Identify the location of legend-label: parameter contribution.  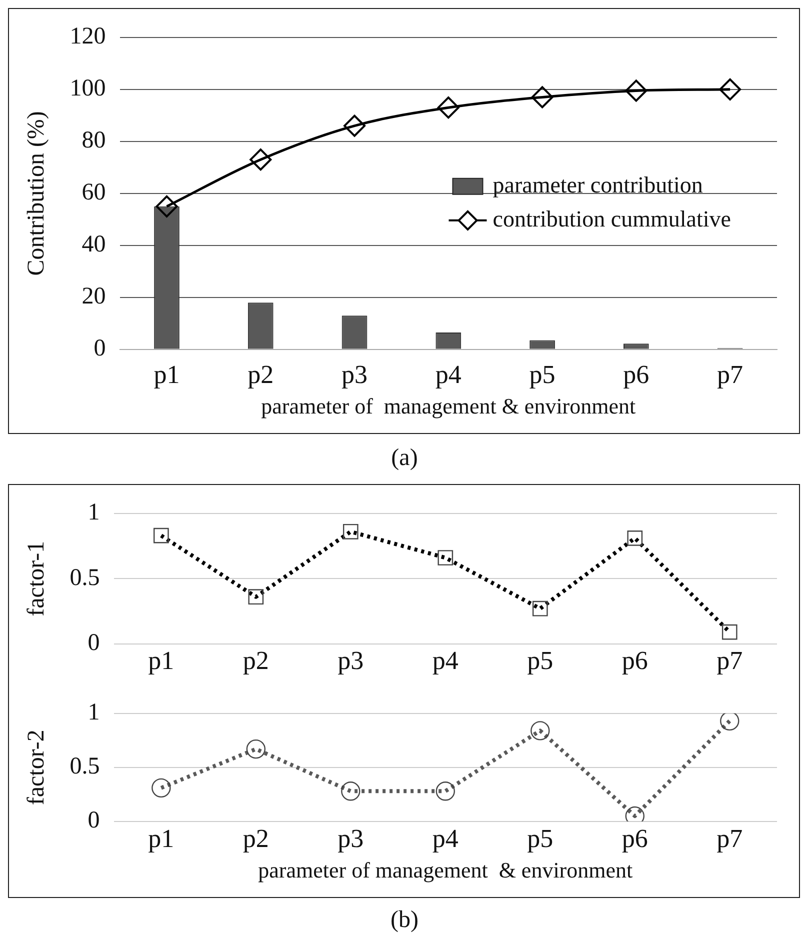
(598, 185).